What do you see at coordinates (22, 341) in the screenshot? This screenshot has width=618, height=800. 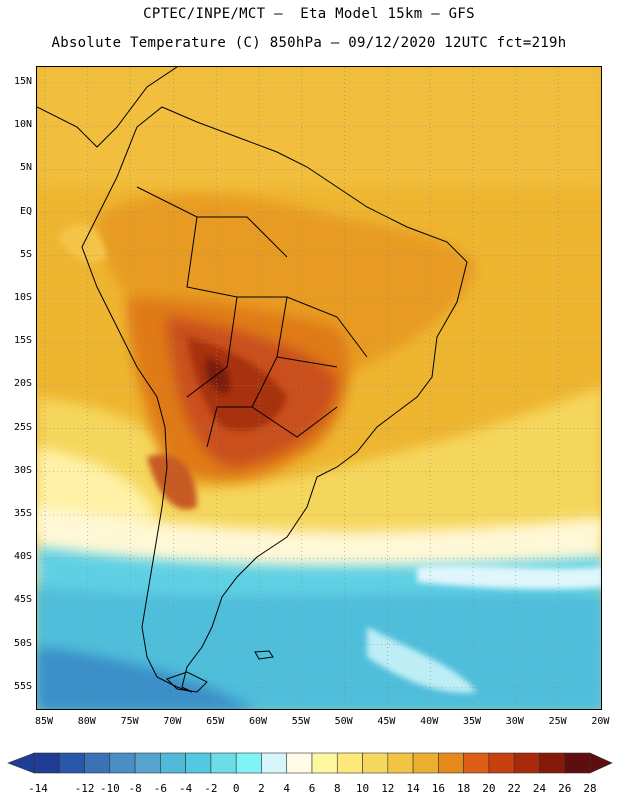 I see `lat-label: 15S` at bounding box center [22, 341].